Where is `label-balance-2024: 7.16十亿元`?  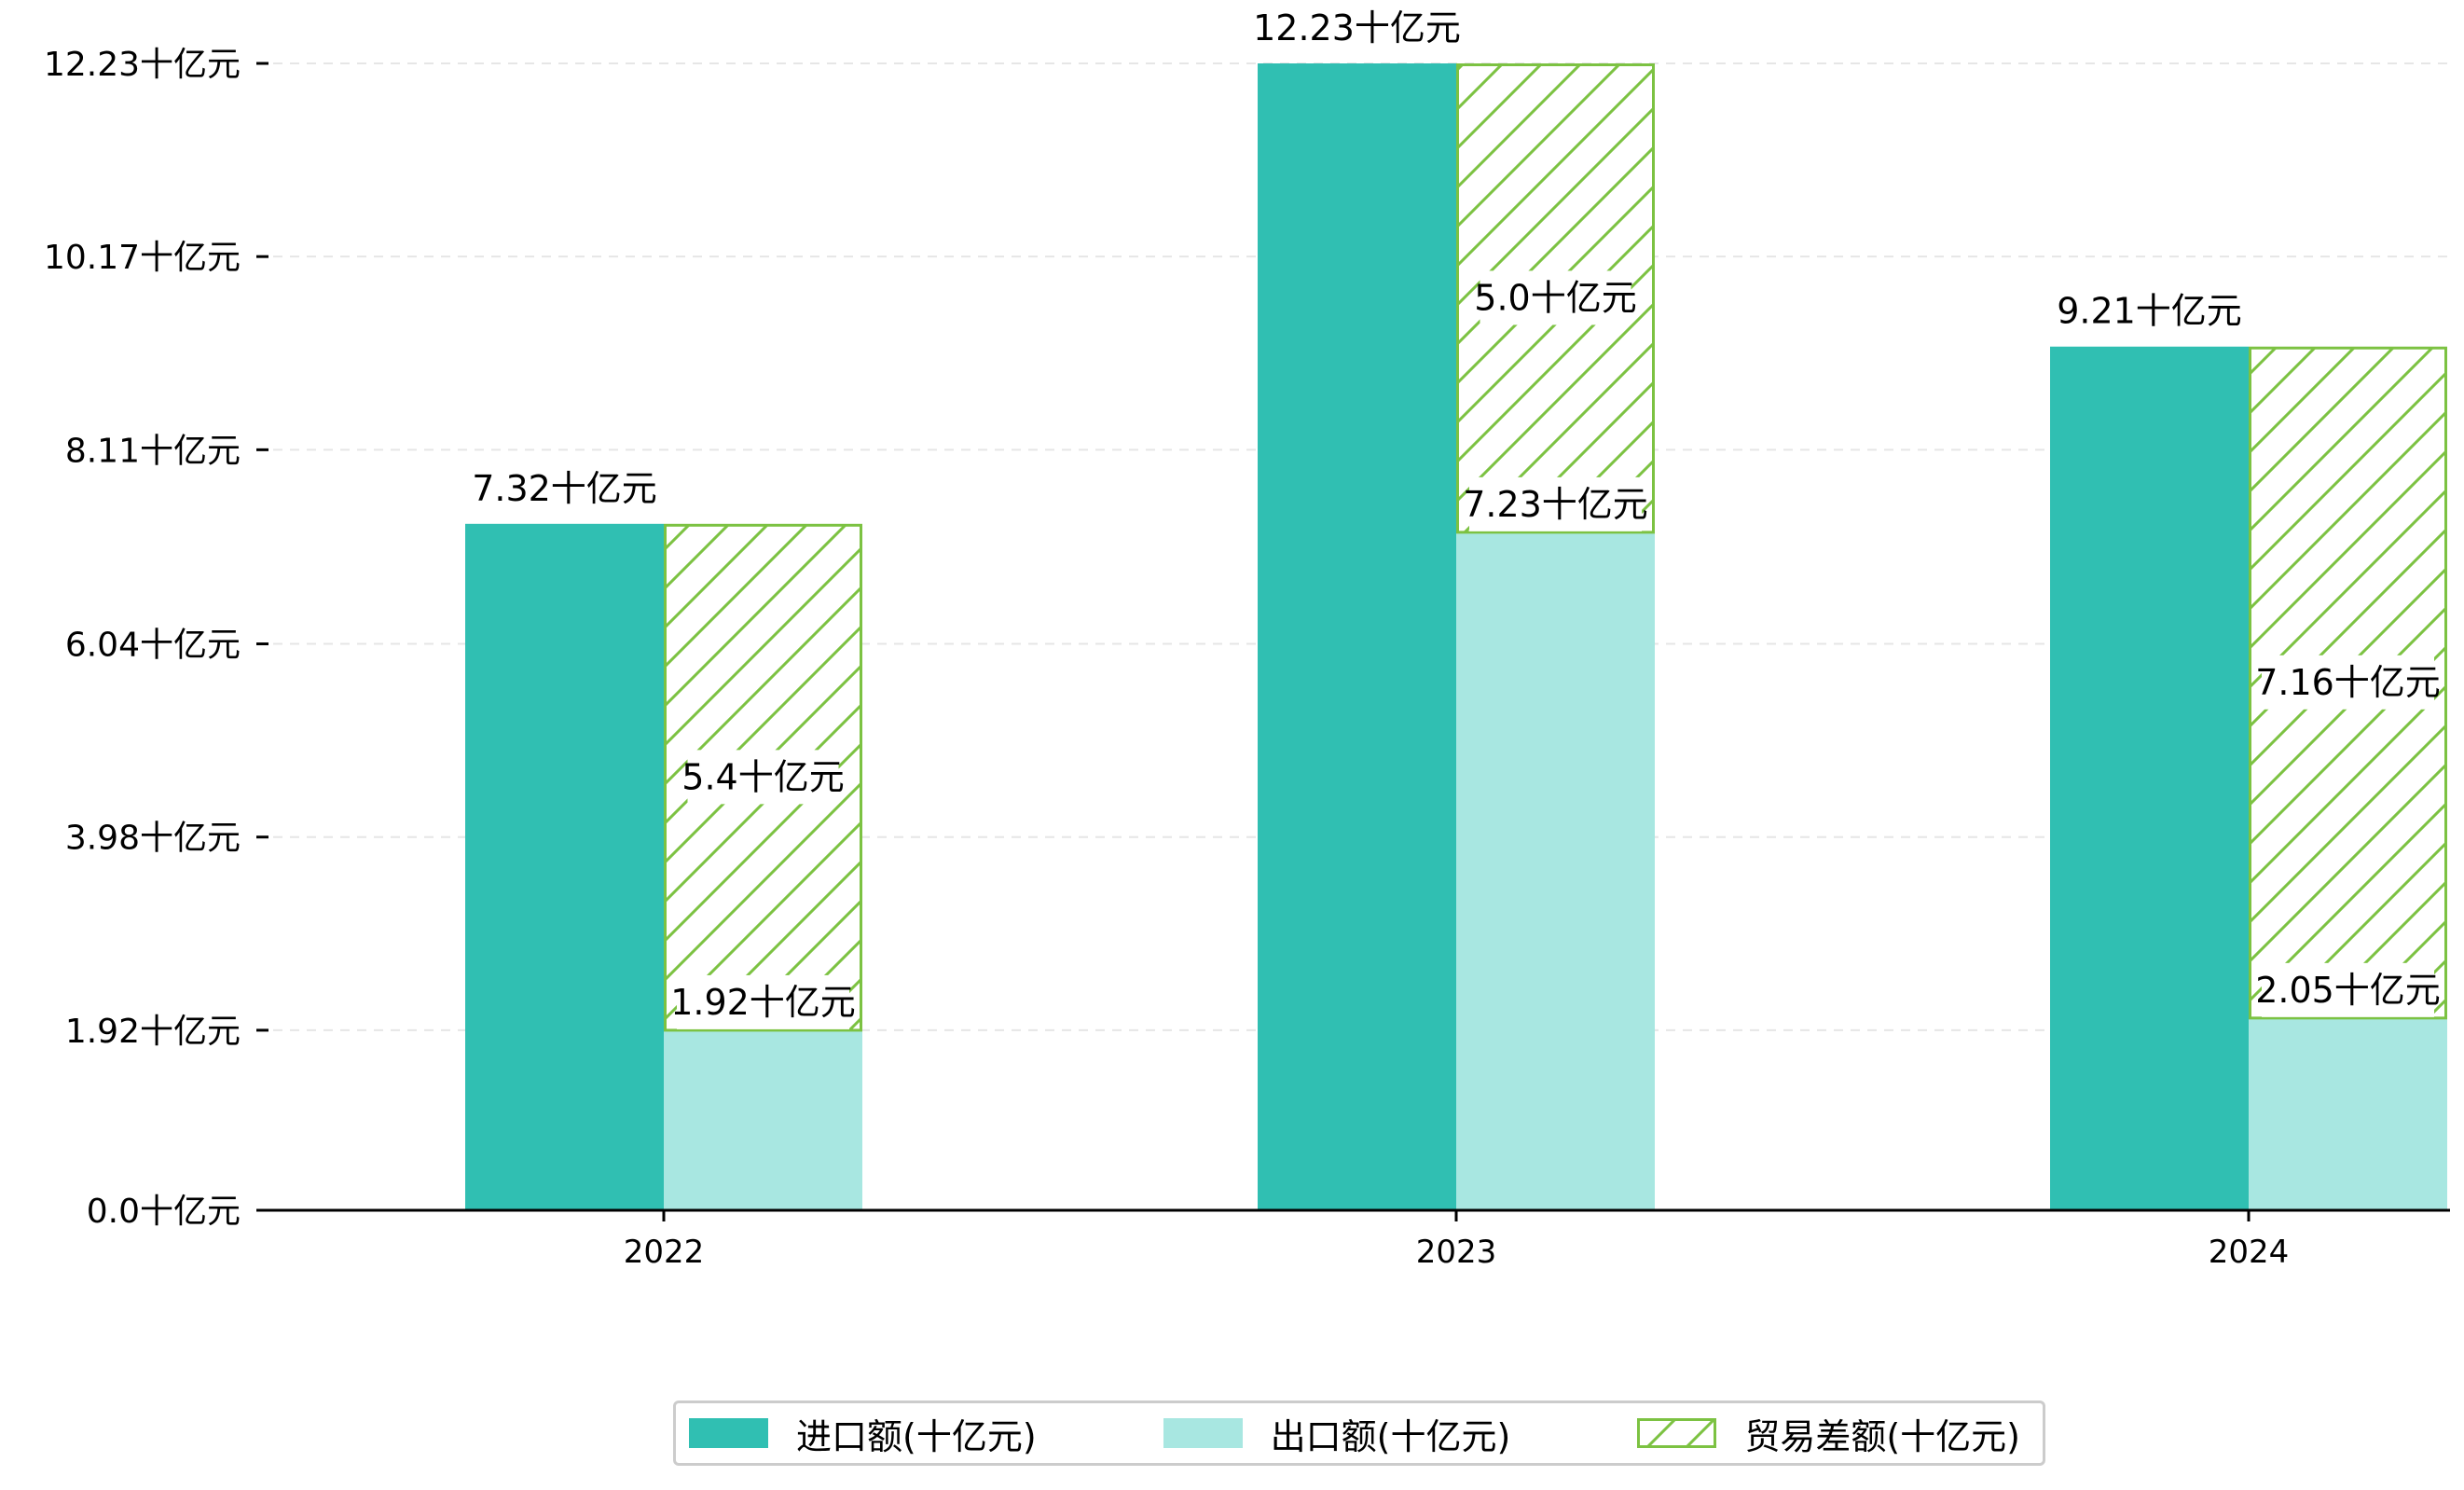
label-balance-2024: 7.16十亿元 is located at coordinates (2348, 682).